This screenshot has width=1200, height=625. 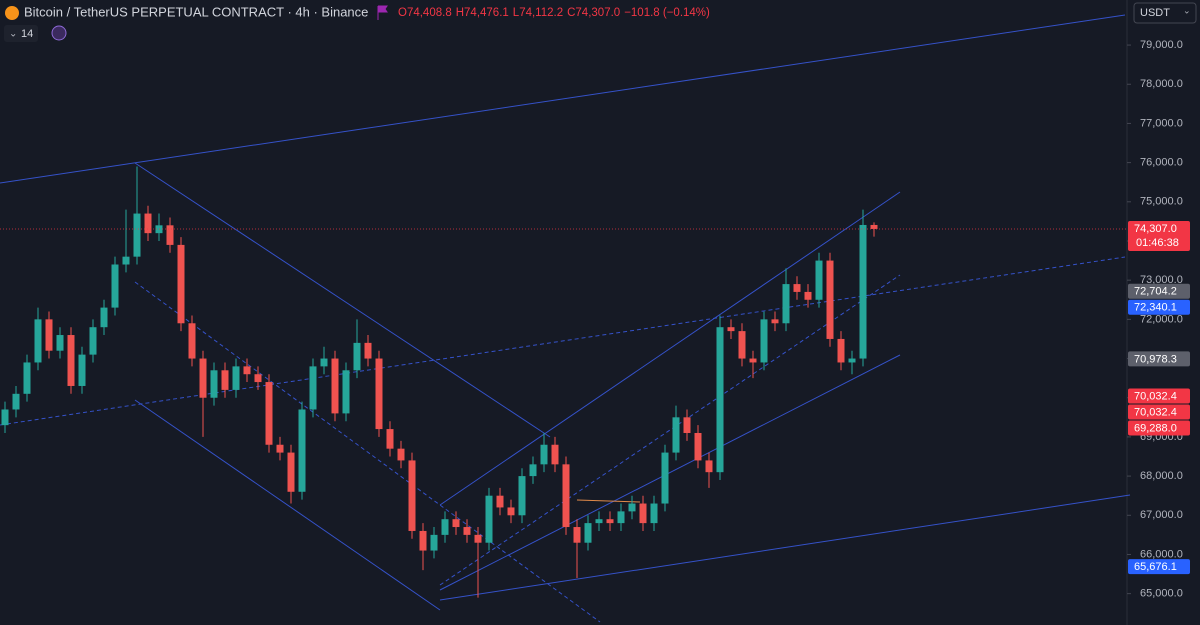 What do you see at coordinates (1155, 308) in the screenshot?
I see `price-label: 72,340.1` at bounding box center [1155, 308].